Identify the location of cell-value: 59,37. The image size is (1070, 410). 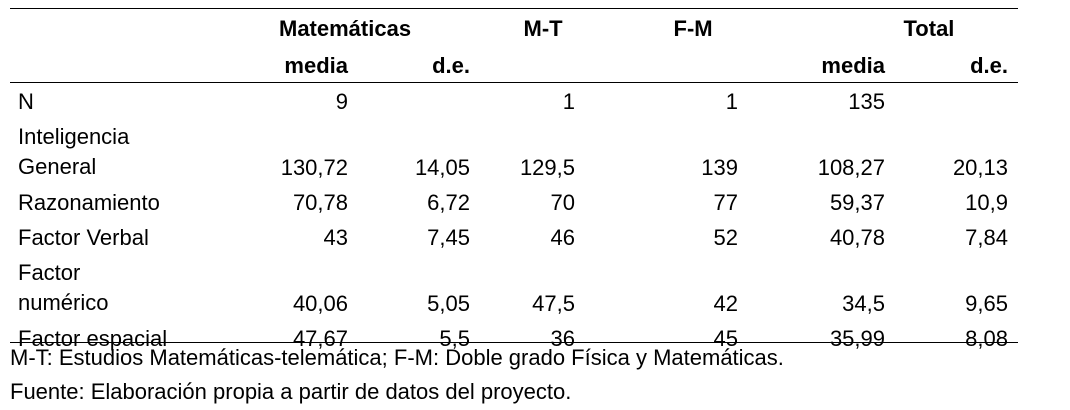
(857, 202).